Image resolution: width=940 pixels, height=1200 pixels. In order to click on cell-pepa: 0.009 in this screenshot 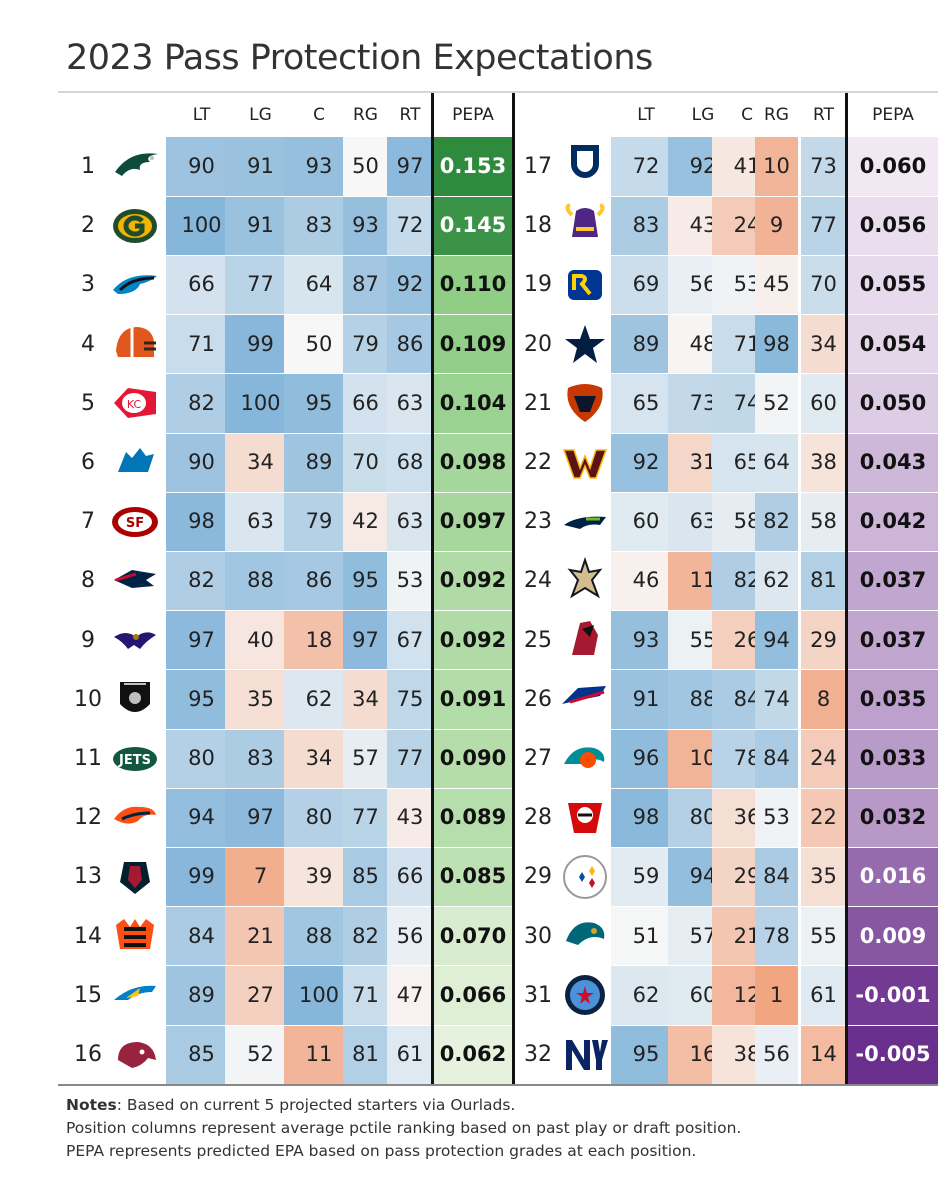, I will do `click(893, 936)`.